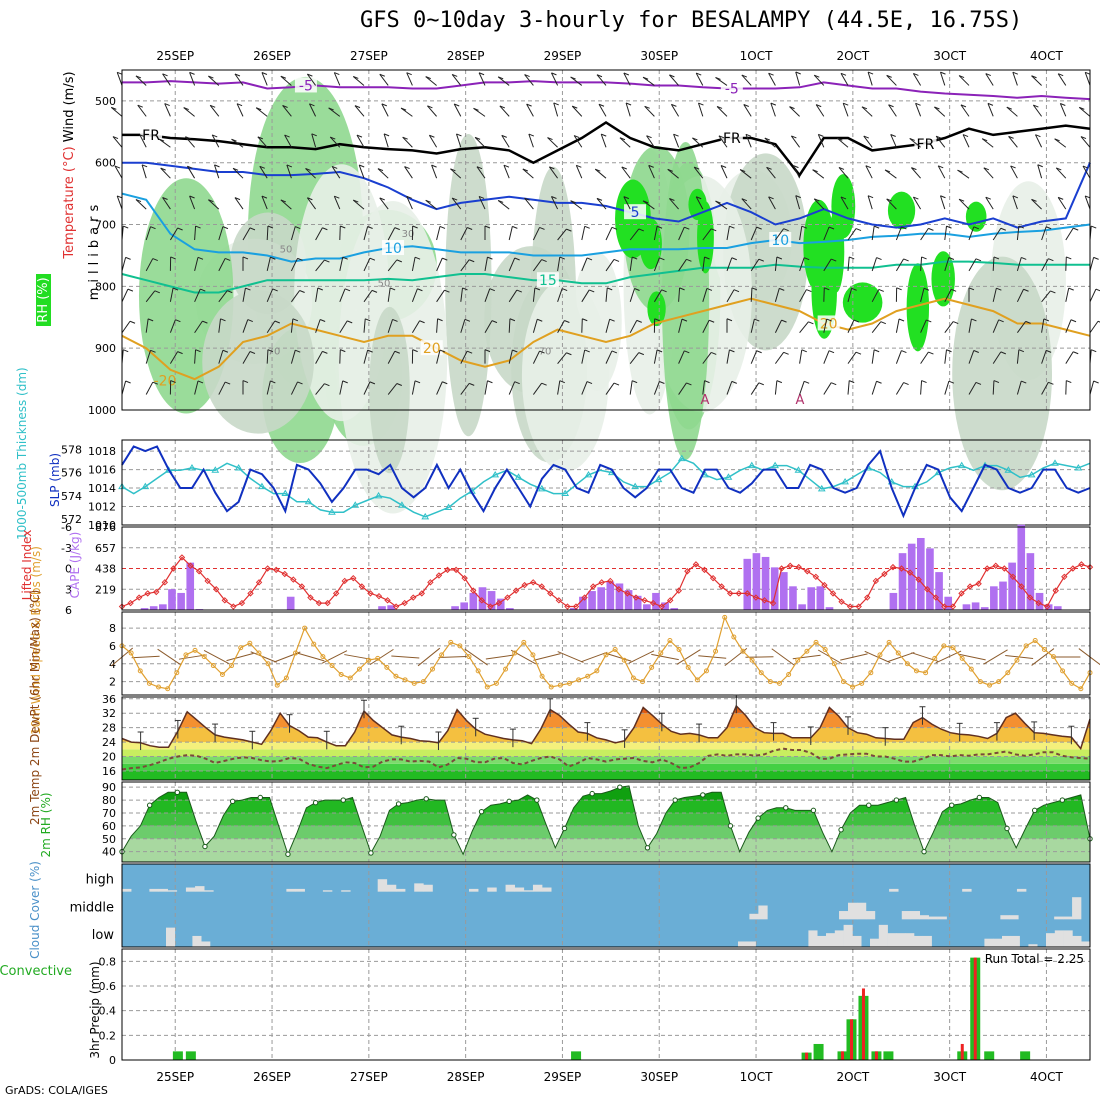  Describe the element at coordinates (641, 657) in the screenshot. I see `surface-wind-barb` at that location.